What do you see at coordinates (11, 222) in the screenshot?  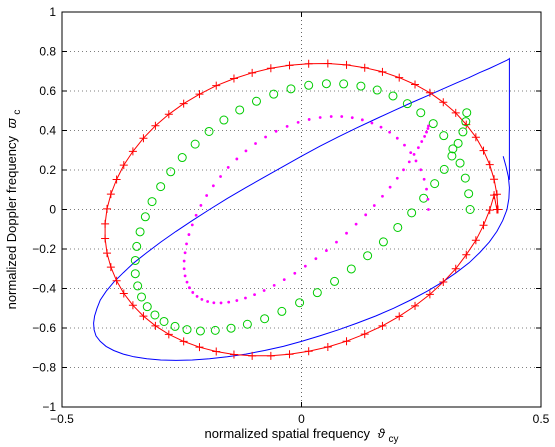 I see `y-axis-label-text: normalized Doppler frequency` at bounding box center [11, 222].